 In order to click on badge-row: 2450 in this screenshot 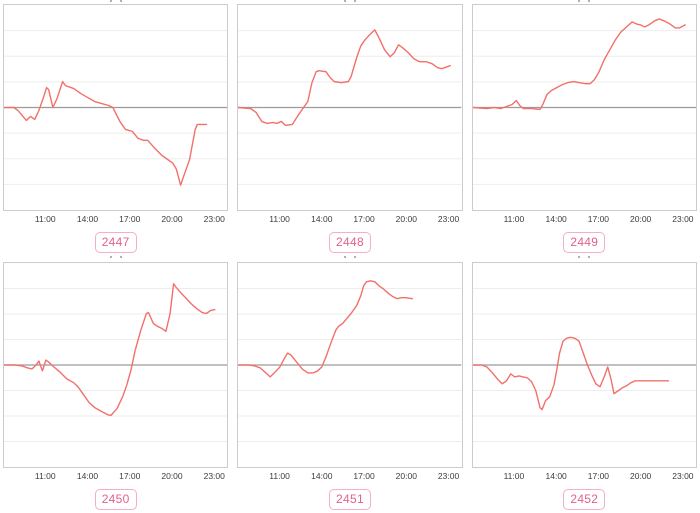, I will do `click(115, 499)`.